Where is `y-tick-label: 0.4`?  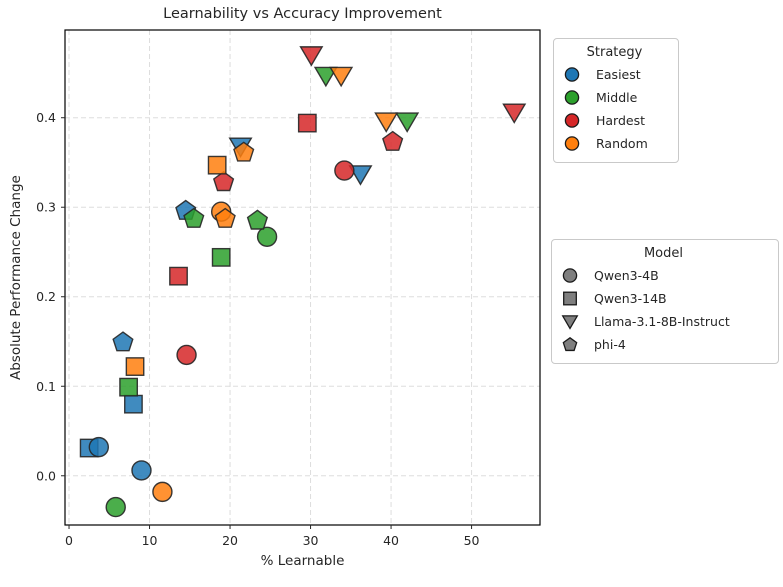
y-tick-label: 0.4 is located at coordinates (46, 117).